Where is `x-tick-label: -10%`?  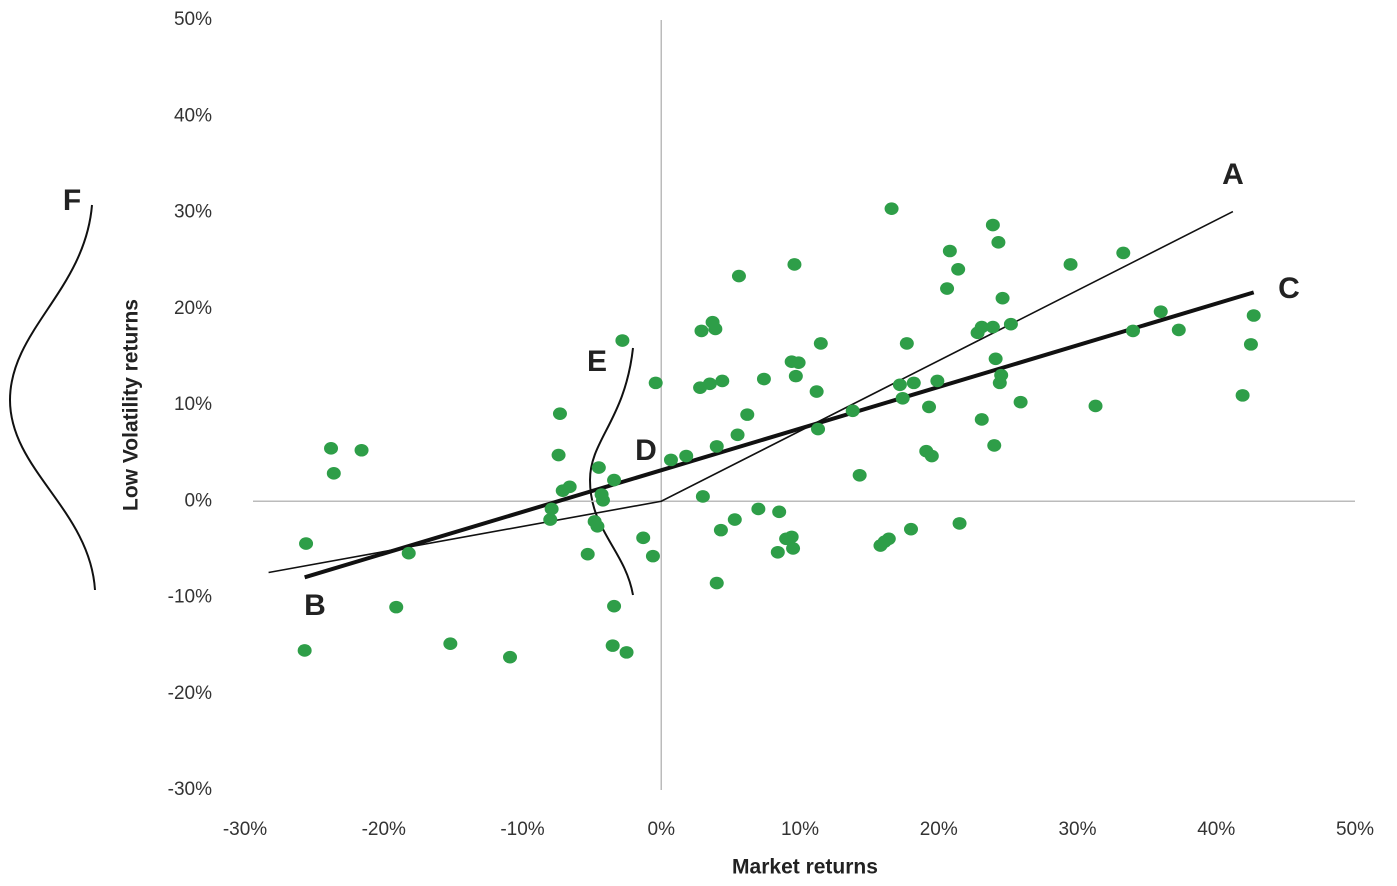
x-tick-label: -10% is located at coordinates (522, 829).